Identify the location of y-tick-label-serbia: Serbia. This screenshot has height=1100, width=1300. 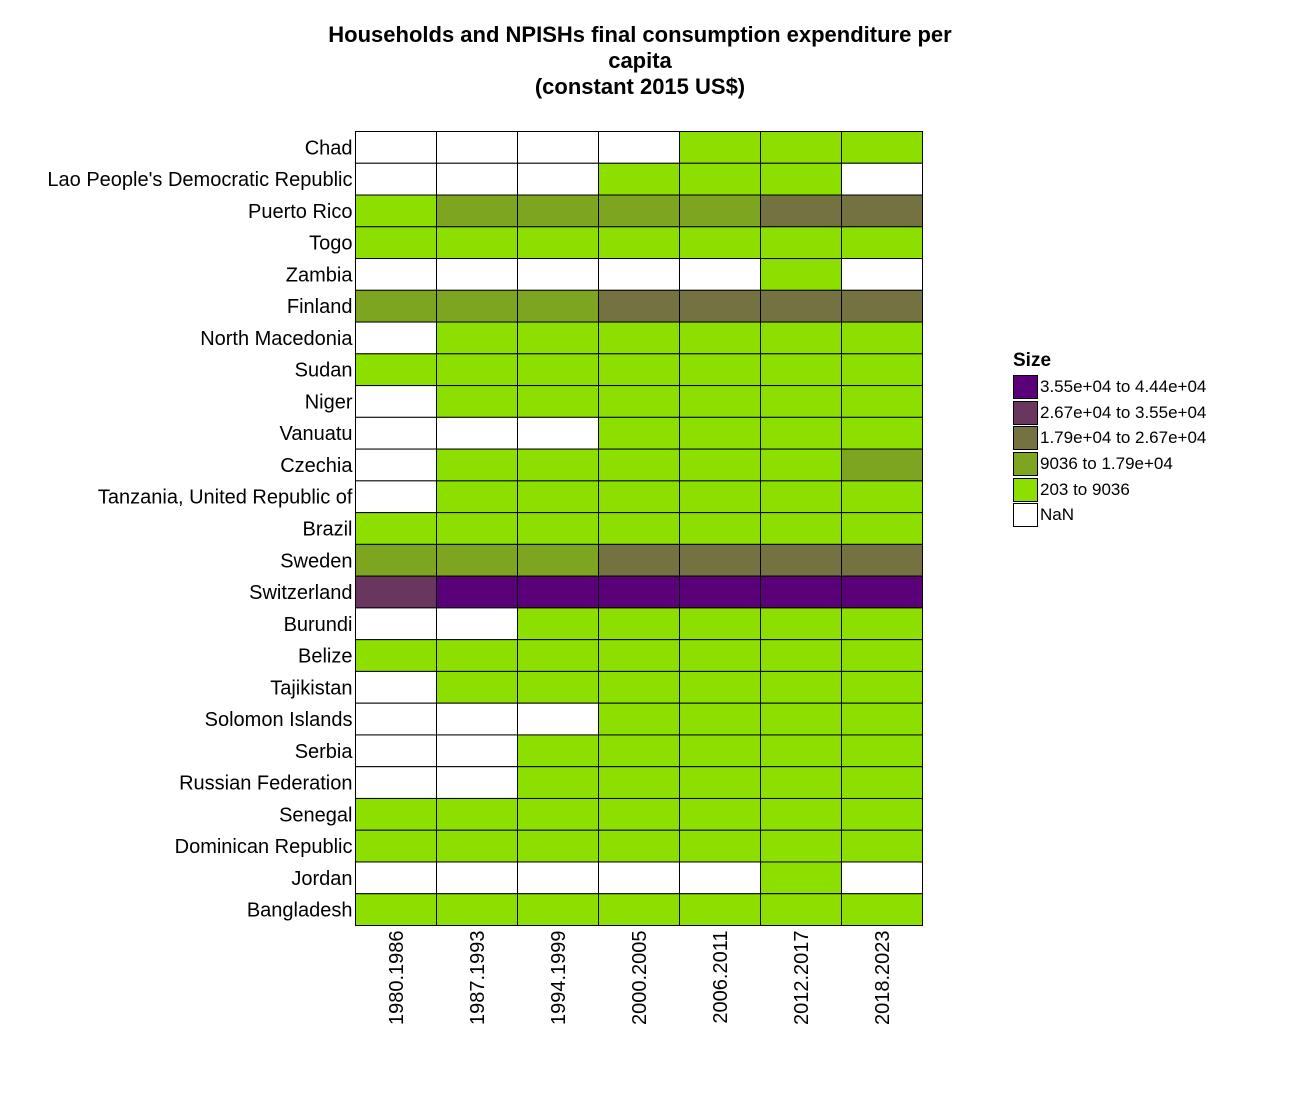
(324, 752).